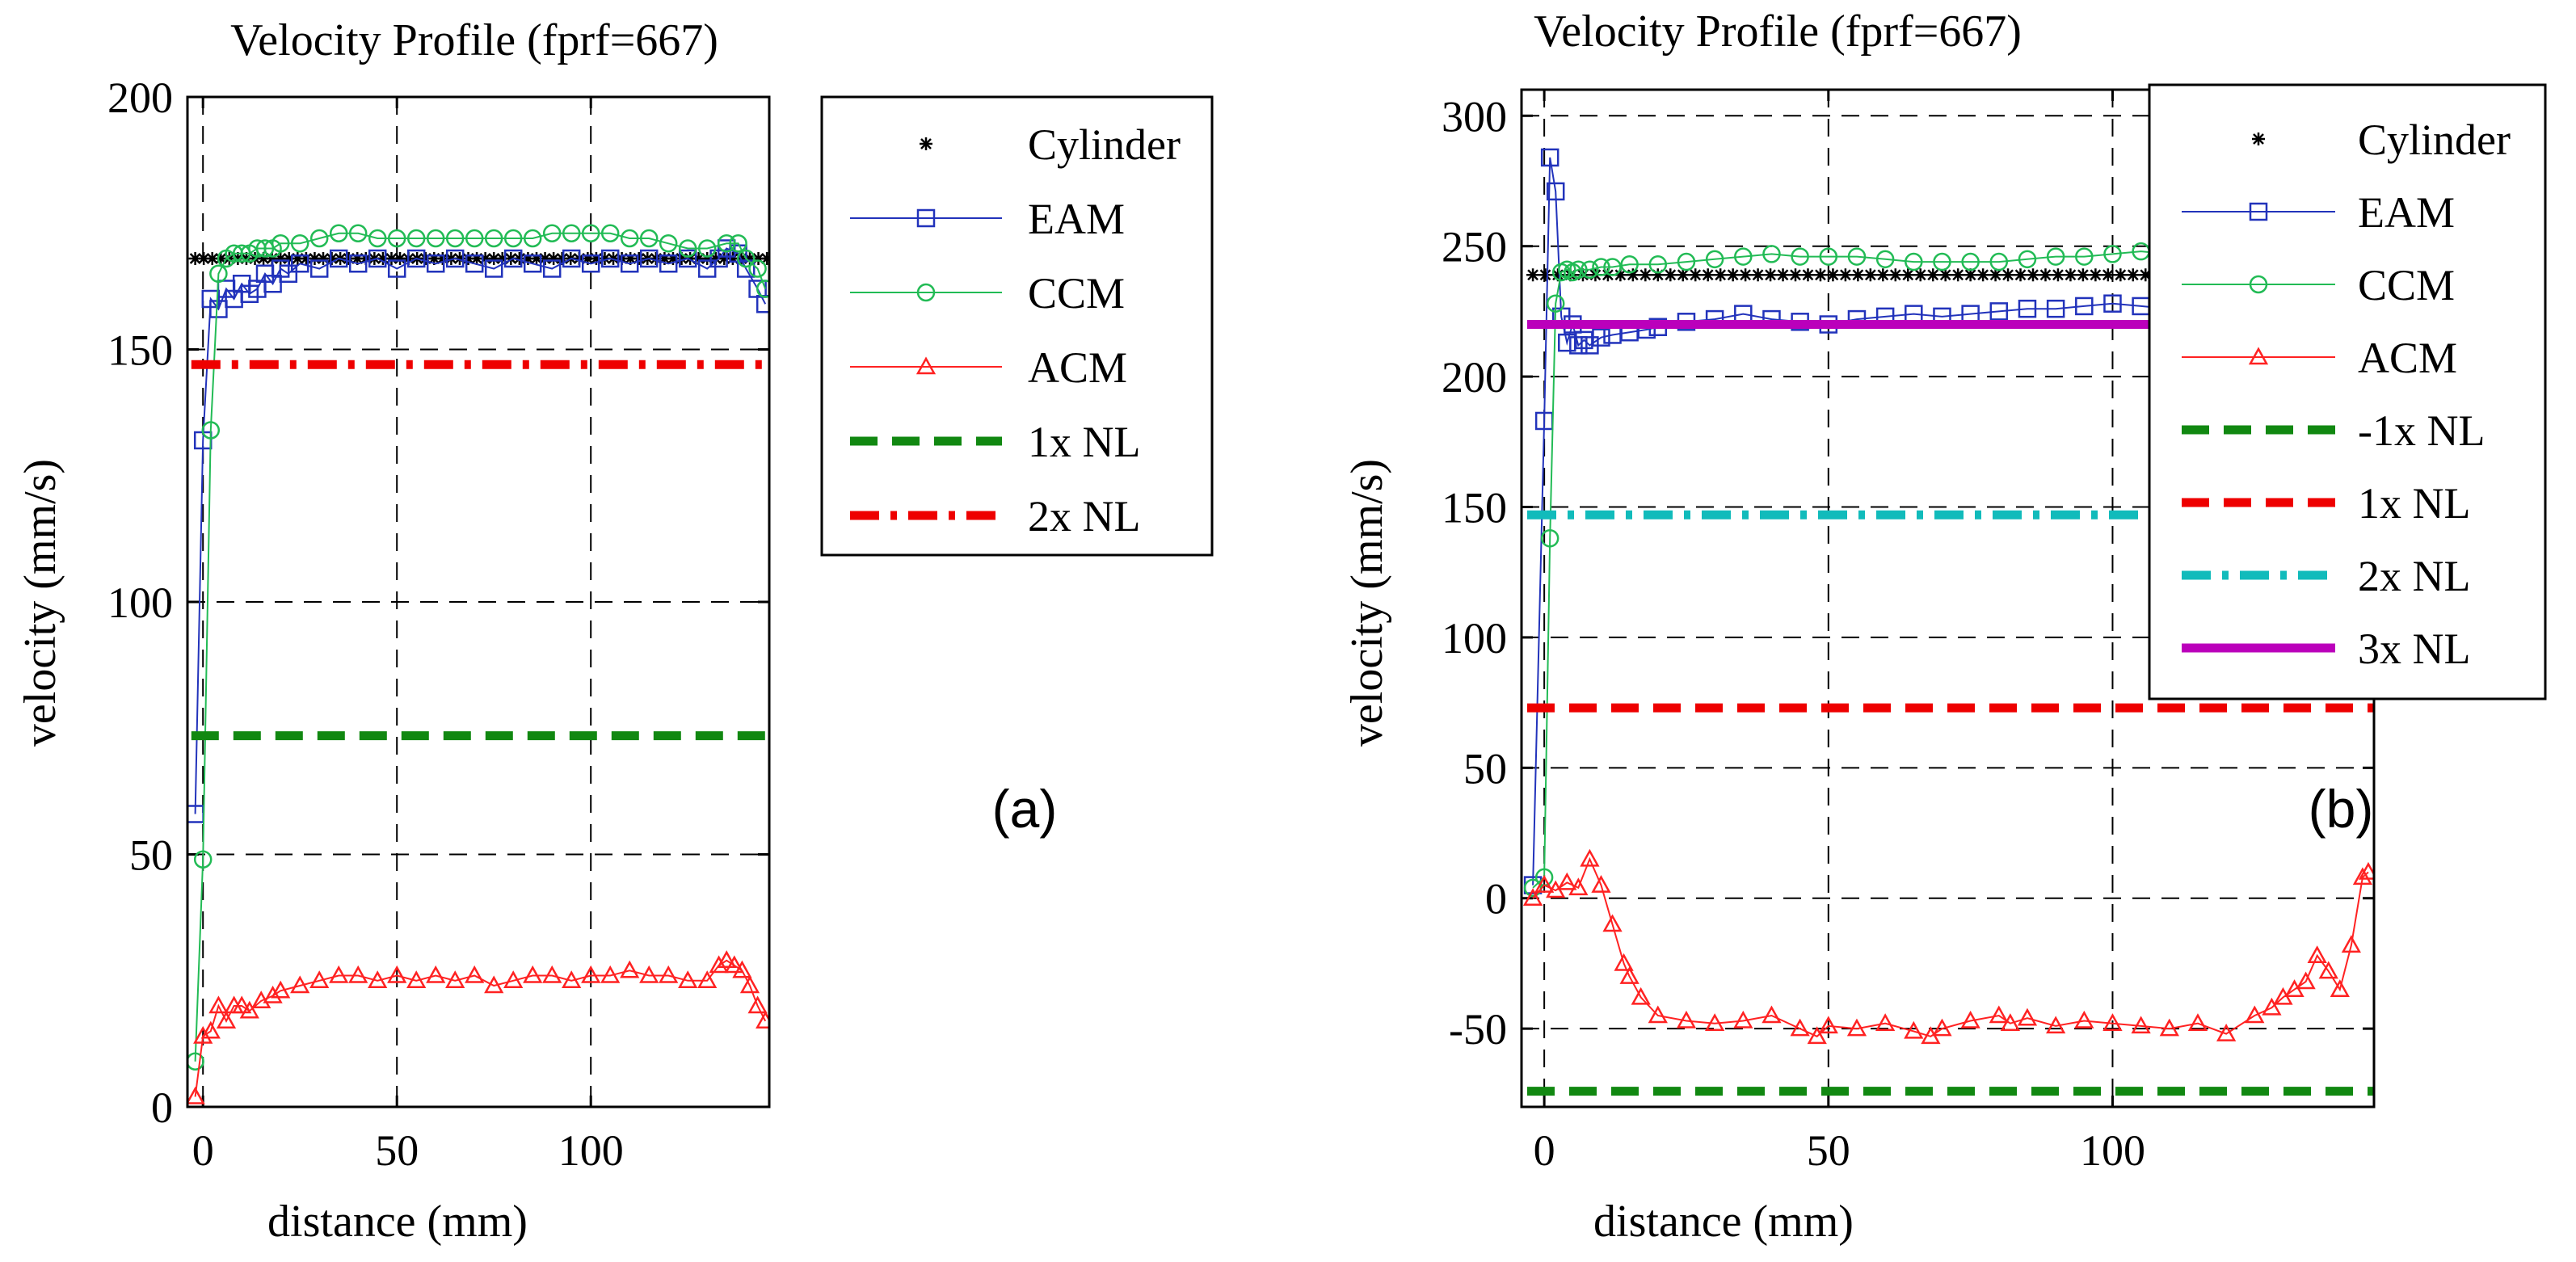 The image size is (2576, 1262). What do you see at coordinates (1723, 1222) in the screenshot?
I see `chart-b-xlabel: distance (mm)` at bounding box center [1723, 1222].